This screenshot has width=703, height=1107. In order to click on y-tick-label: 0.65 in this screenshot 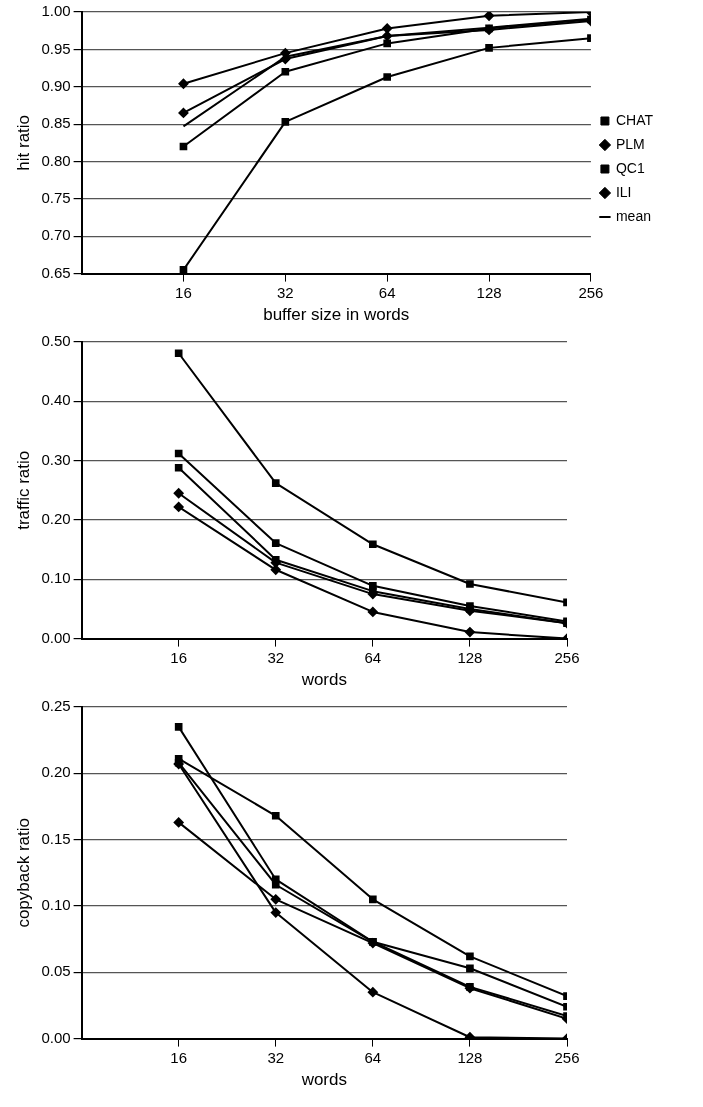, I will do `click(56, 272)`.